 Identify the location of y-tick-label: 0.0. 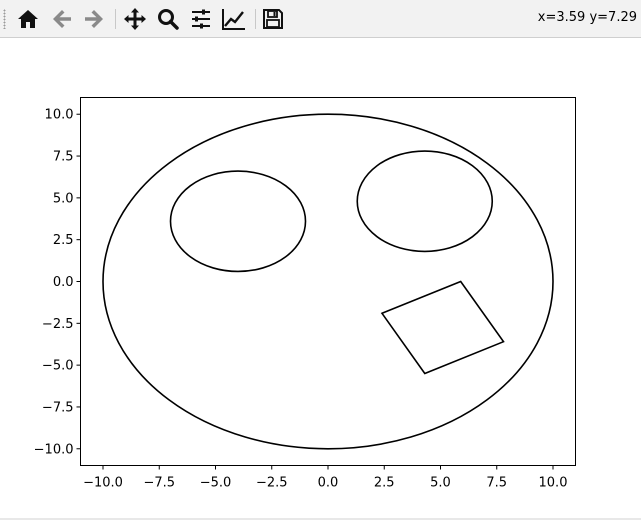
(63, 282).